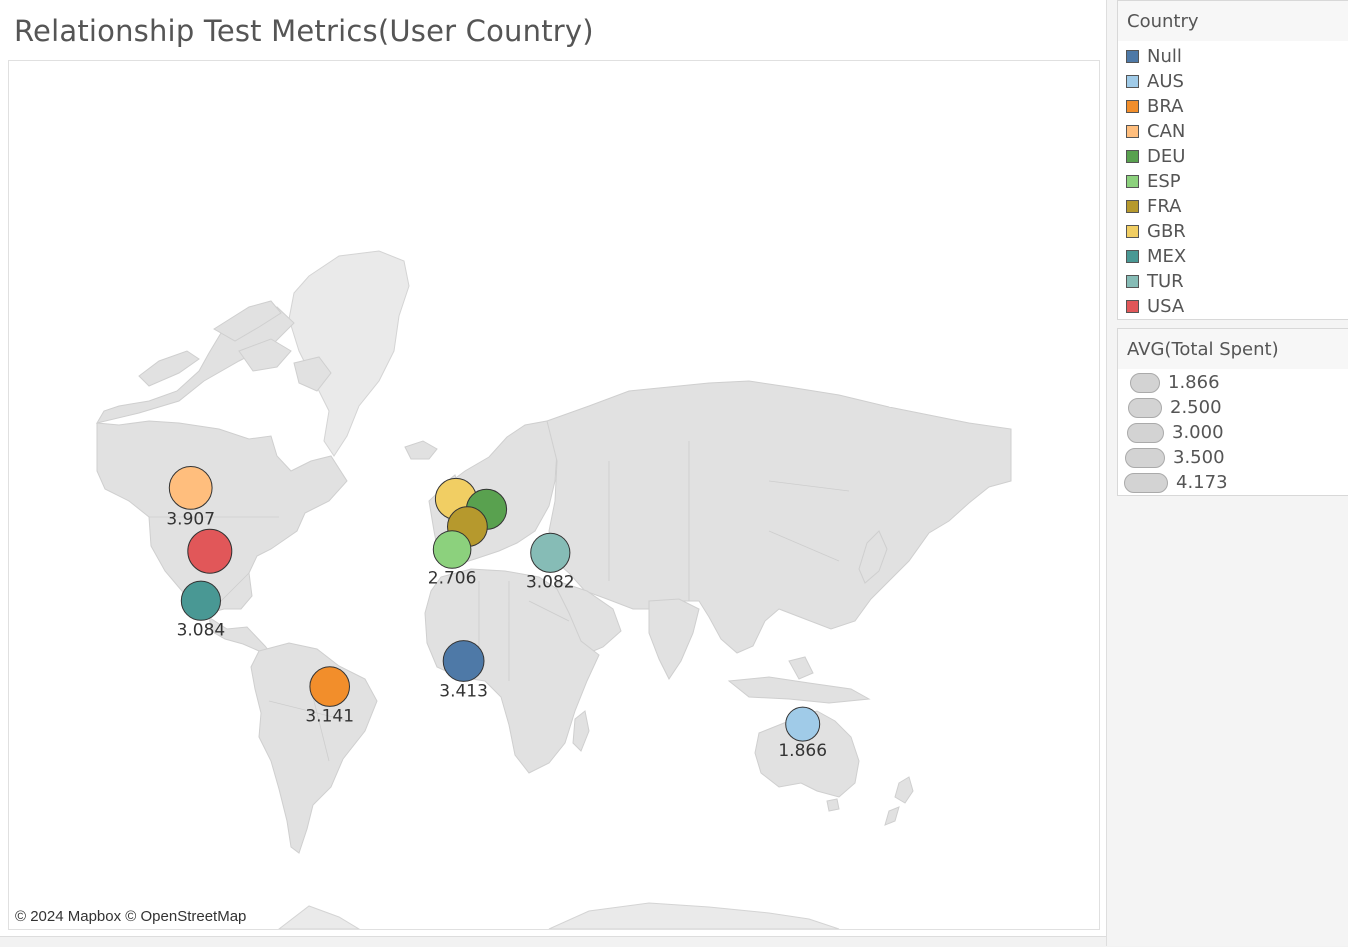 This screenshot has width=1348, height=947. I want to click on legend-label: DEU, so click(1166, 156).